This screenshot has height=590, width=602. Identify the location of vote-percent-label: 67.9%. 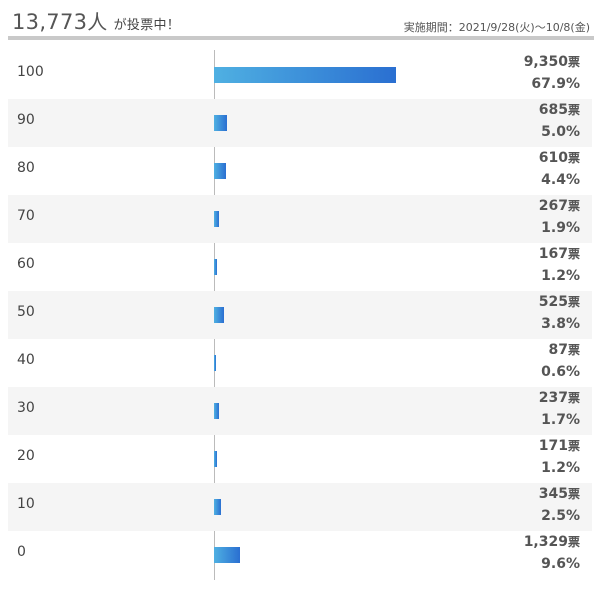
(555, 84).